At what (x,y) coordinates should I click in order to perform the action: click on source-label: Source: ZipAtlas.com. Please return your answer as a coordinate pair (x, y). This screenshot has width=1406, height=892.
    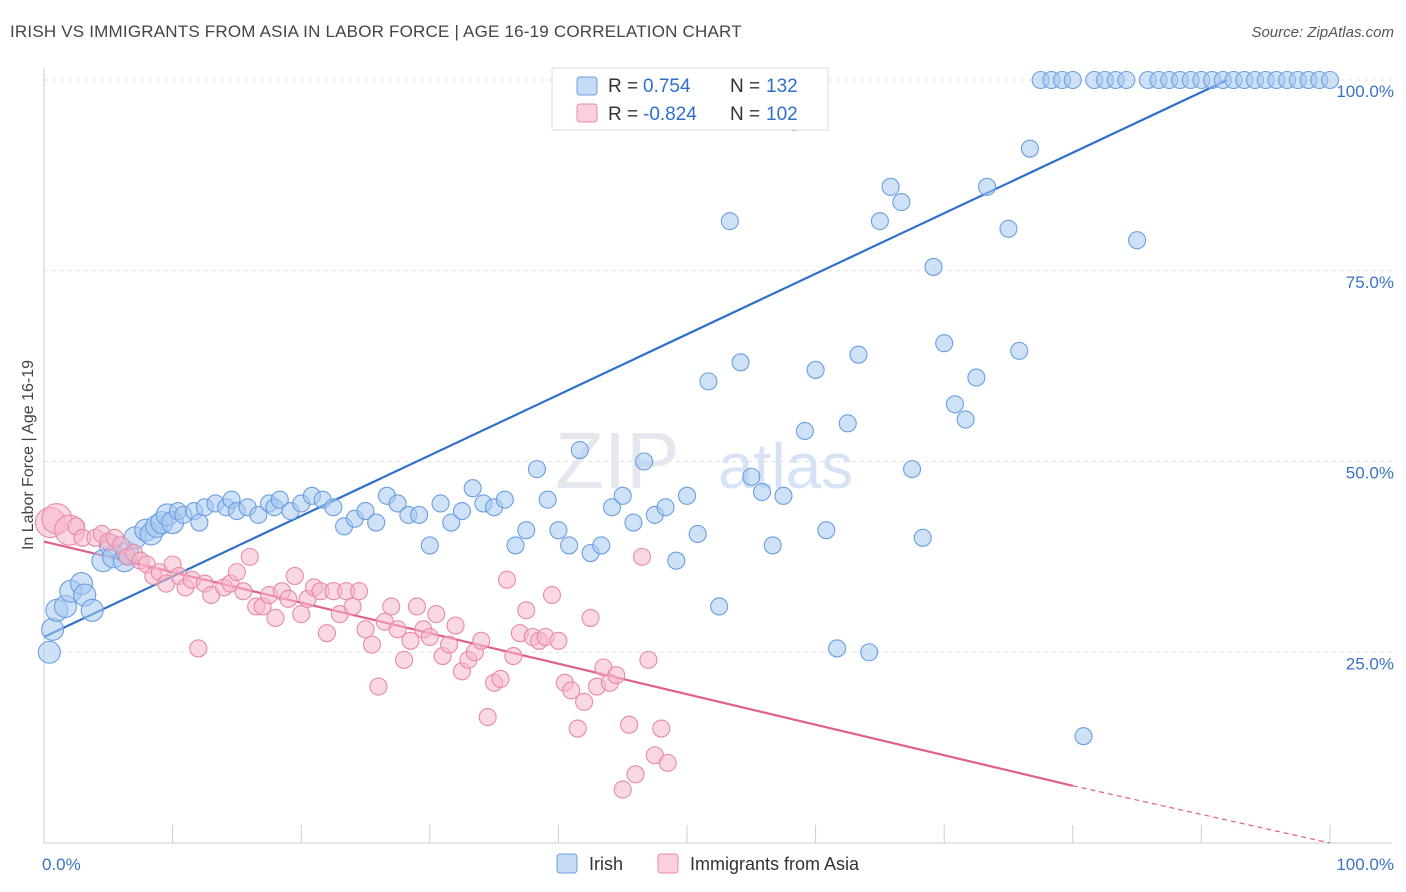
    Looking at the image, I should click on (1322, 32).